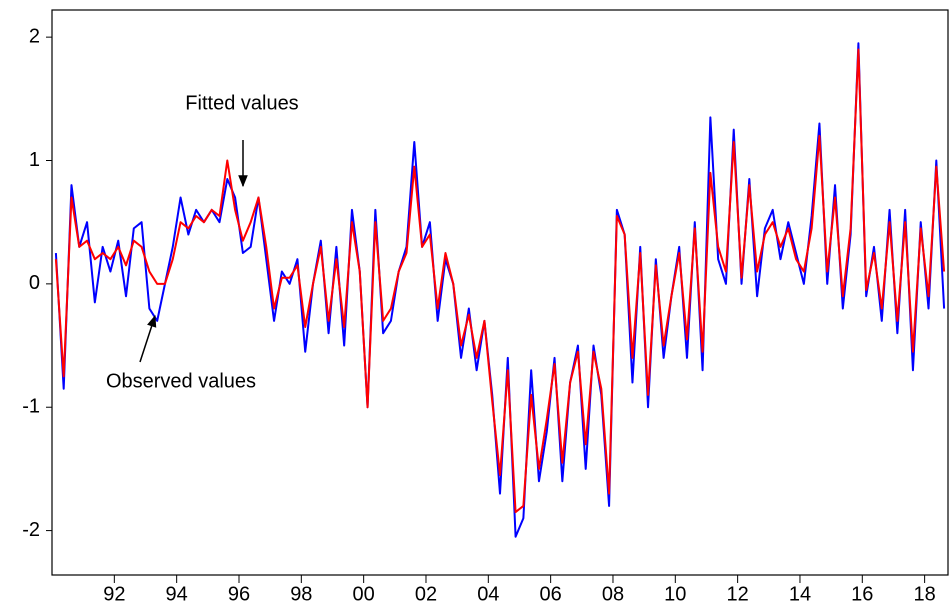  What do you see at coordinates (800, 594) in the screenshot?
I see `x-tick-label: 14` at bounding box center [800, 594].